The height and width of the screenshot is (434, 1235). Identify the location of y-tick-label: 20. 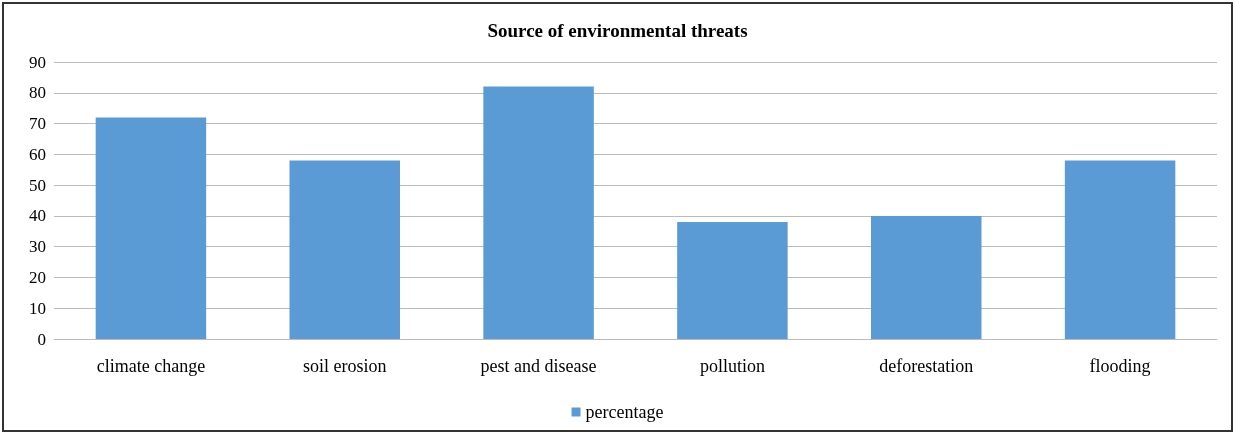
(37, 277).